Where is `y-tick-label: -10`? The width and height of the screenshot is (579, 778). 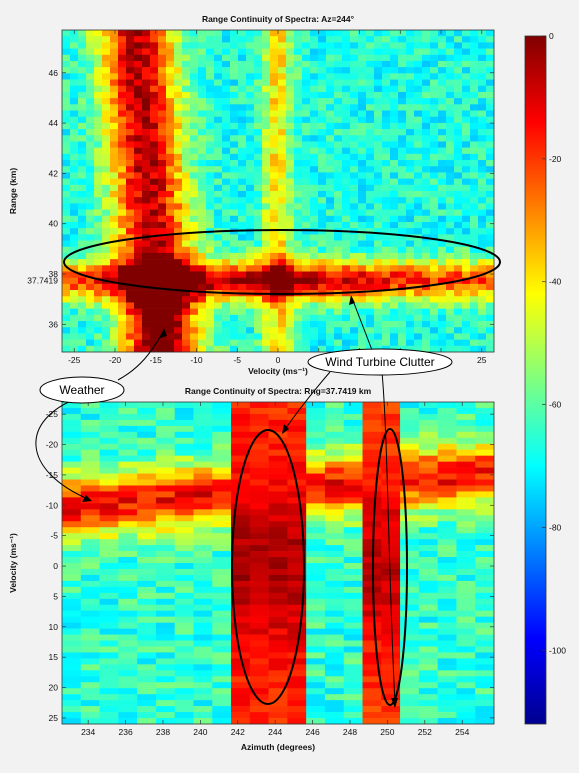
y-tick-label: -10 is located at coordinates (52, 505).